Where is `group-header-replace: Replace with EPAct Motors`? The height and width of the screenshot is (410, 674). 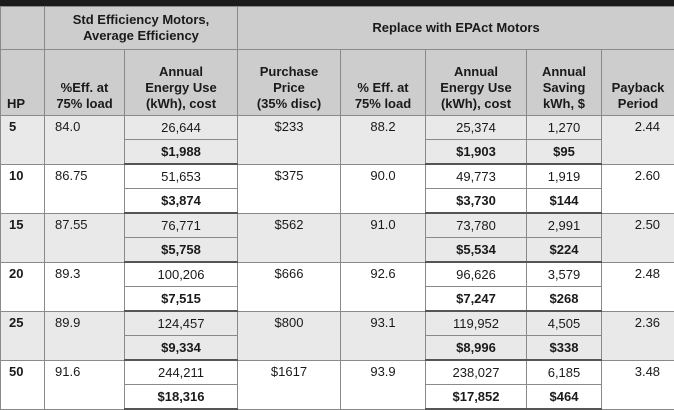 group-header-replace: Replace with EPAct Motors is located at coordinates (456, 28).